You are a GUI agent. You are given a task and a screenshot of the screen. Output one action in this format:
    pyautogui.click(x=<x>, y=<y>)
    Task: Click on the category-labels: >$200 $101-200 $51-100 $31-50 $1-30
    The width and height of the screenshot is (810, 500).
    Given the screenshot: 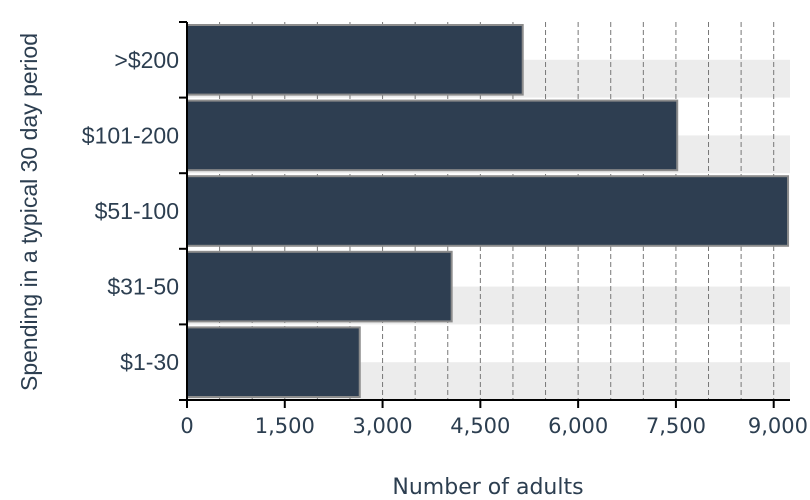 What is the action you would take?
    pyautogui.click(x=130, y=211)
    